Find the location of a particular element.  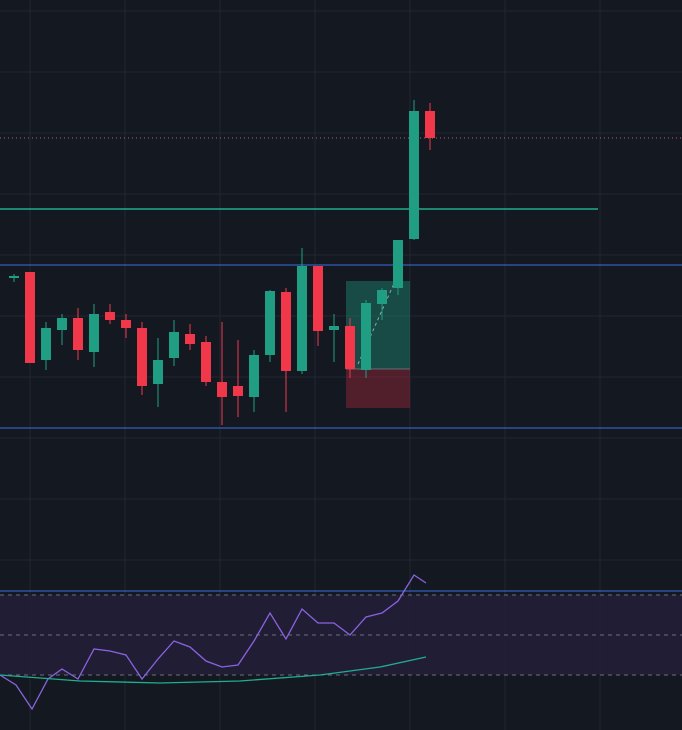

rsi-ma-line is located at coordinates (213, 670).